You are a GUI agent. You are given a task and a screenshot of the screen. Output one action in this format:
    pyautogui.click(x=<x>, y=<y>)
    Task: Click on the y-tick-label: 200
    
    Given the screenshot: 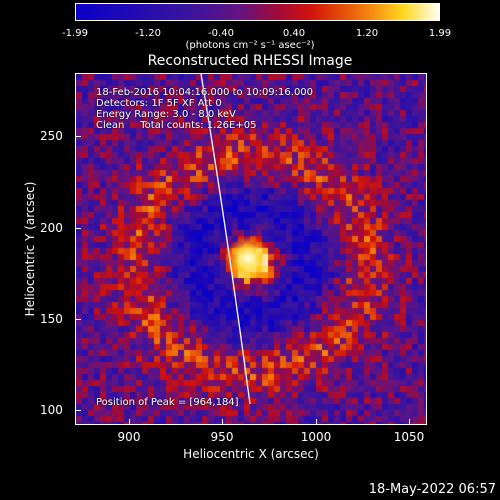 What is the action you would take?
    pyautogui.click(x=51, y=228)
    